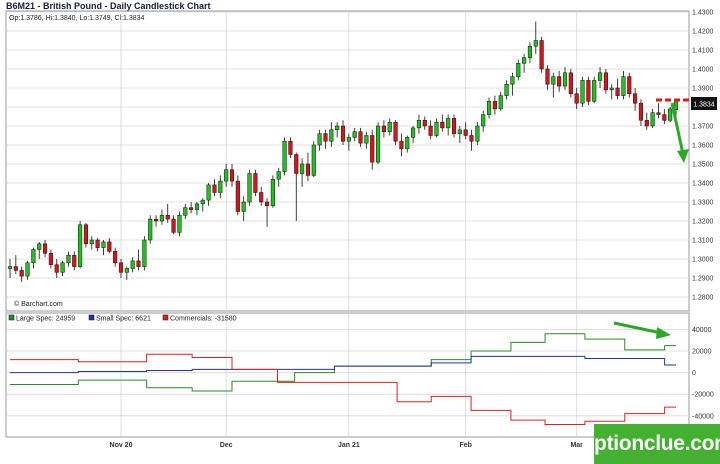 The height and width of the screenshot is (464, 720). I want to click on price-tick-label: 1.3100, so click(703, 241).